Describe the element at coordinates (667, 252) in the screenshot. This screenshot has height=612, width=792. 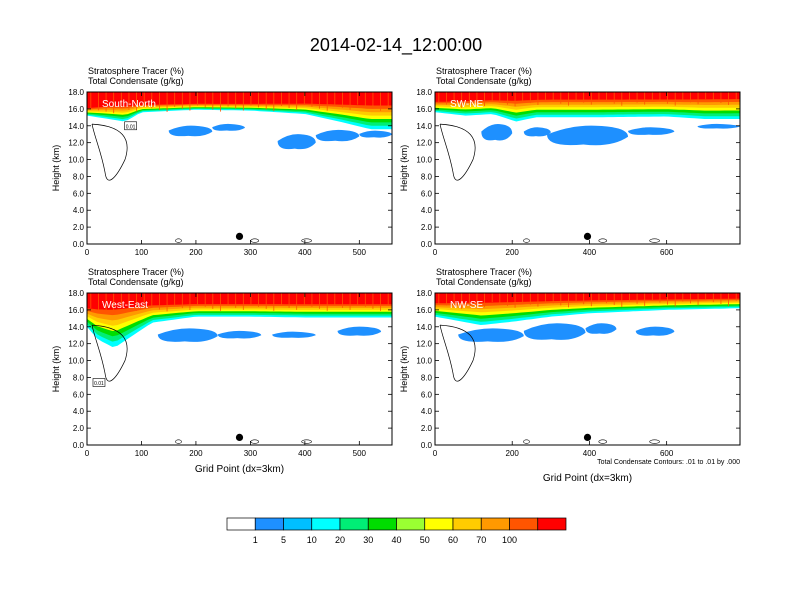
I see `x-tick-label: 600` at that location.